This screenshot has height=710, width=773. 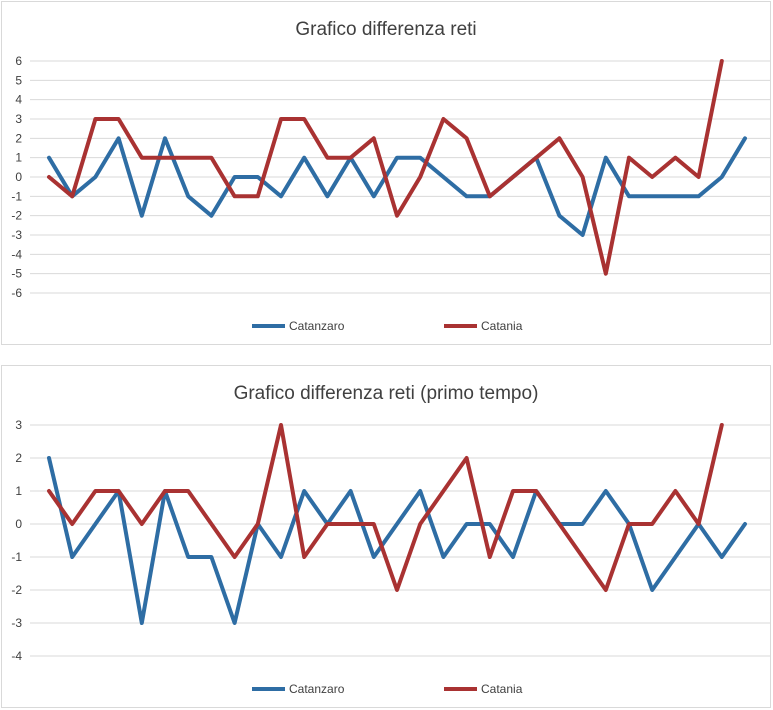 What do you see at coordinates (385, 29) in the screenshot?
I see `chart-1-title: Grafico differenza reti` at bounding box center [385, 29].